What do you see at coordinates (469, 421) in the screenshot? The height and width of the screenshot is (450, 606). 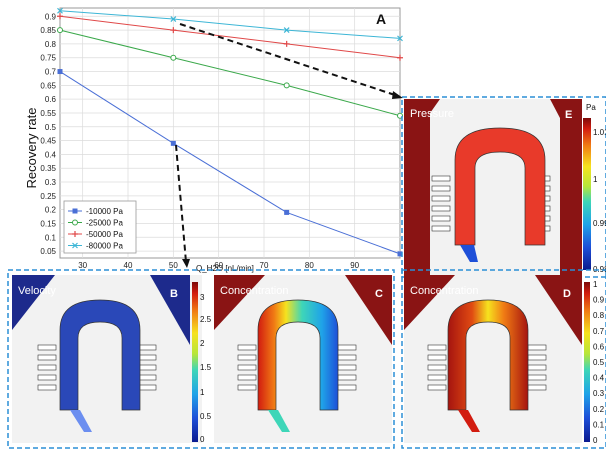 I see `concentration-d-outlet` at bounding box center [469, 421].